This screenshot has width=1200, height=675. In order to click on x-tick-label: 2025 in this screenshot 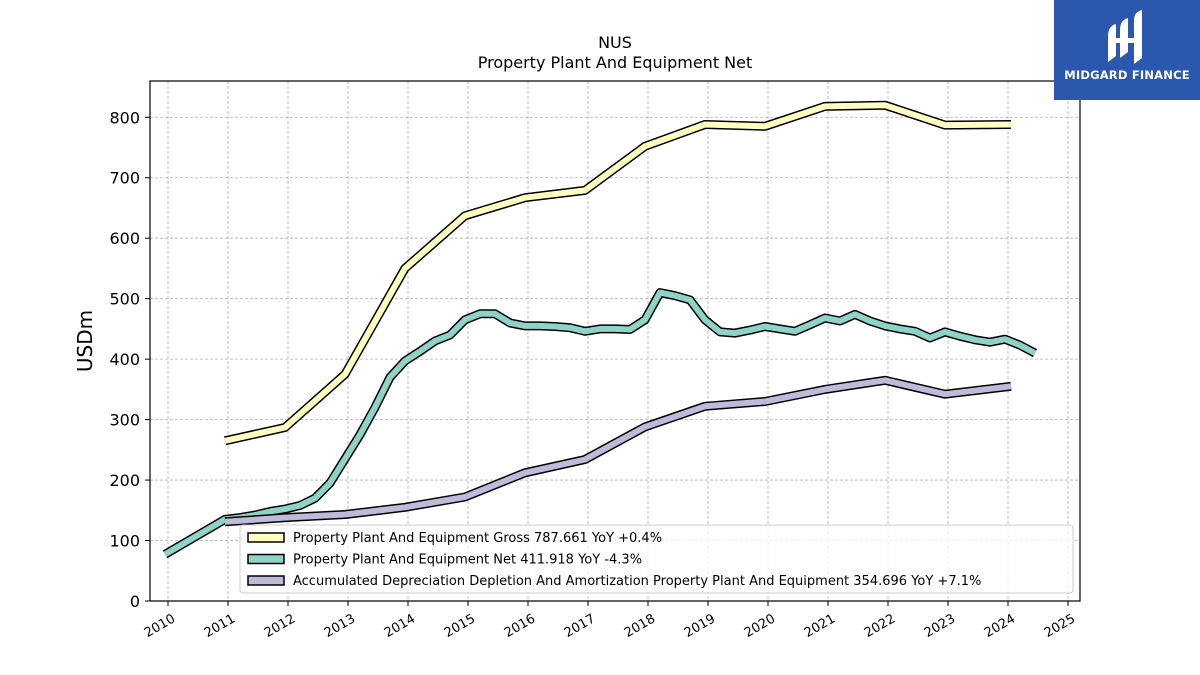, I will do `click(1060, 626)`.